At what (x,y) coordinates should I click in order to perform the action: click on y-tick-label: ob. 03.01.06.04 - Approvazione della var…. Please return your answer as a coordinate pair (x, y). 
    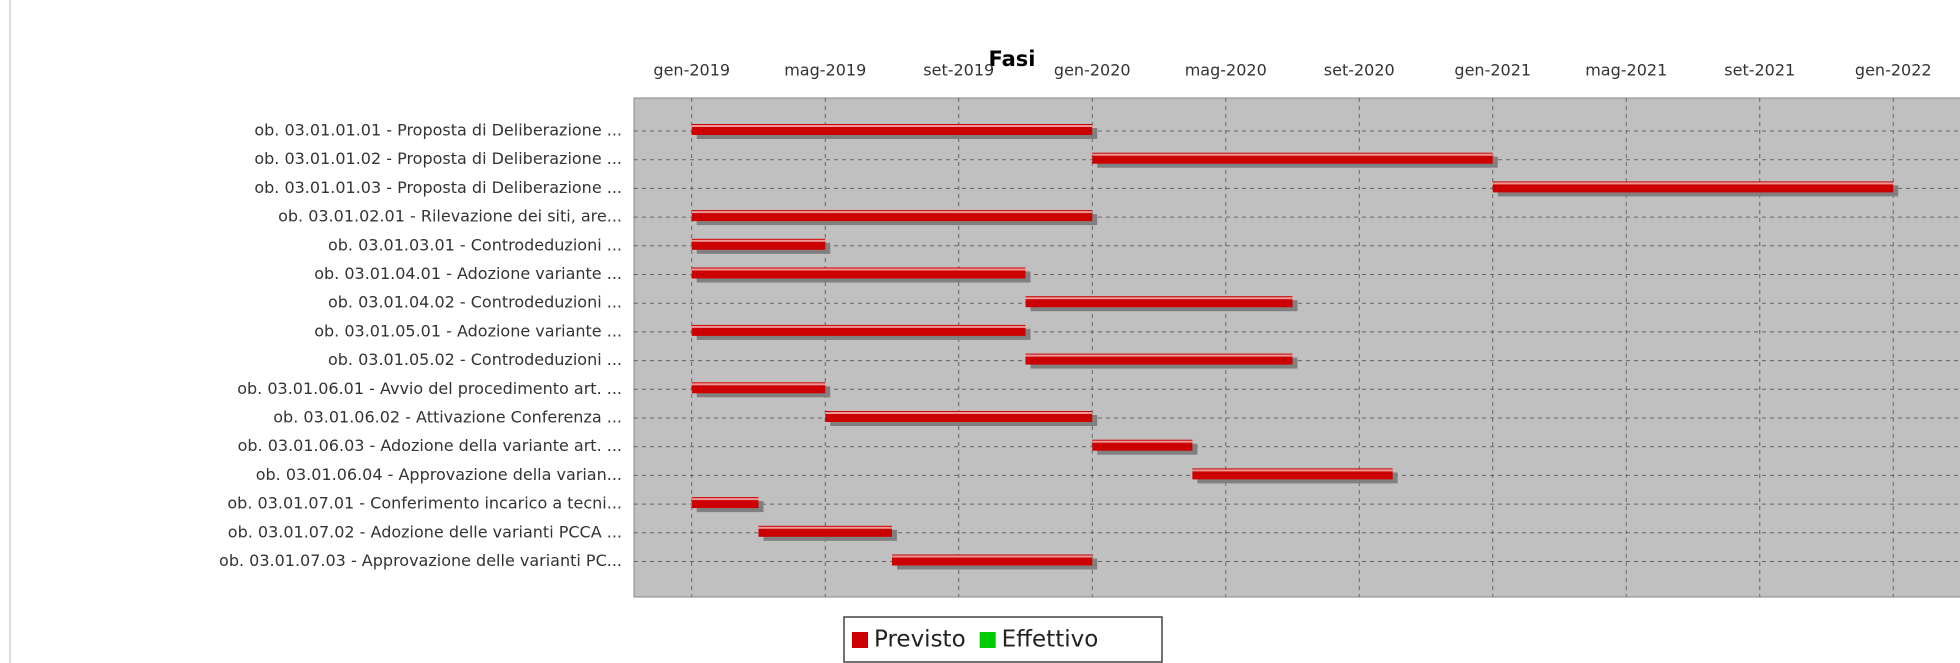
    Looking at the image, I should click on (439, 474).